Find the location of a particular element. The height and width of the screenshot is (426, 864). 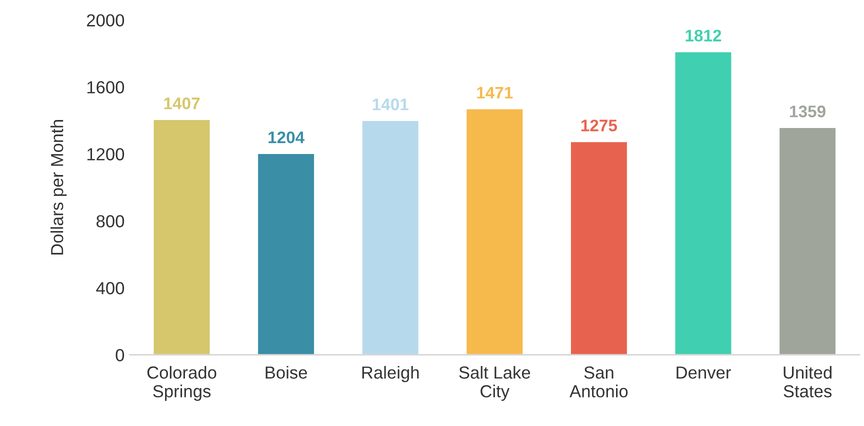

y-tick-label: 400 is located at coordinates (110, 288).